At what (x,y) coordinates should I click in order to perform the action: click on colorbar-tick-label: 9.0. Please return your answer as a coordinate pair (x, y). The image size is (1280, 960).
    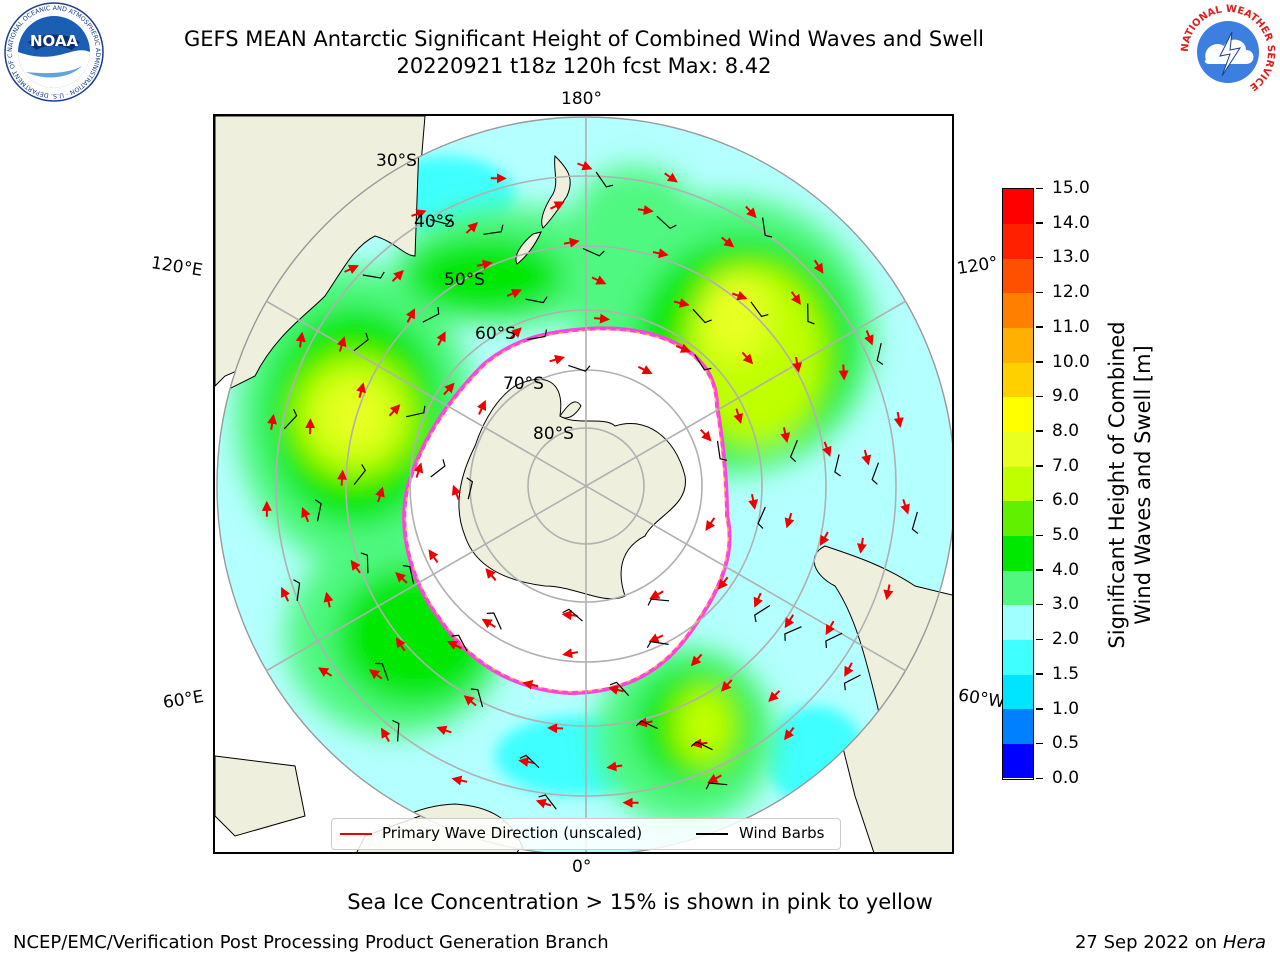
    Looking at the image, I should click on (1066, 396).